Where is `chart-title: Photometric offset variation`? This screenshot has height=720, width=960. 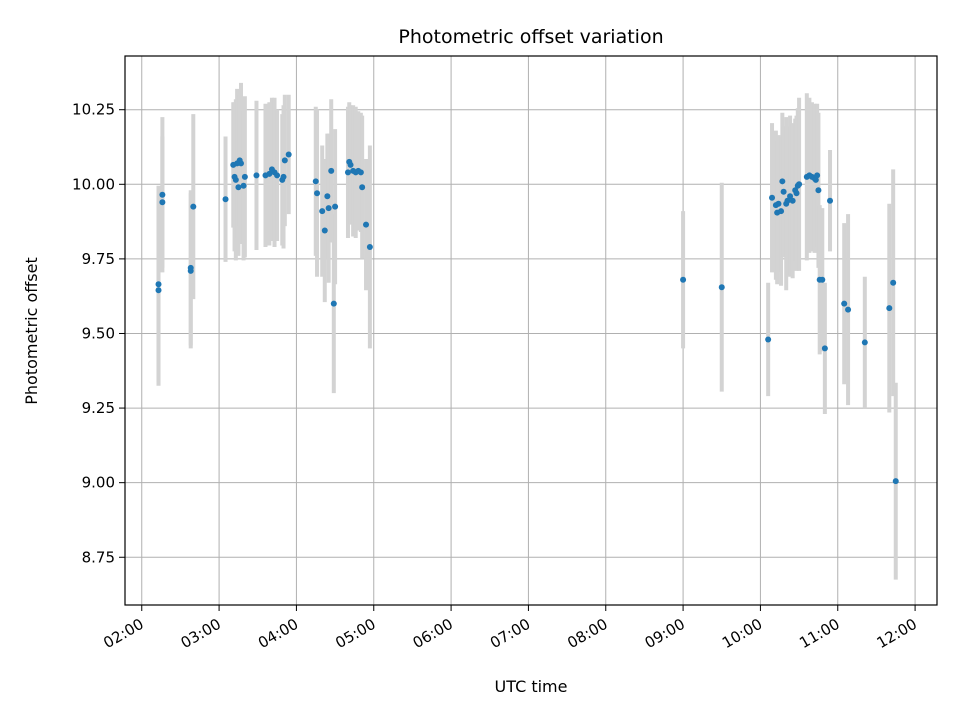
chart-title: Photometric offset variation is located at coordinates (530, 37).